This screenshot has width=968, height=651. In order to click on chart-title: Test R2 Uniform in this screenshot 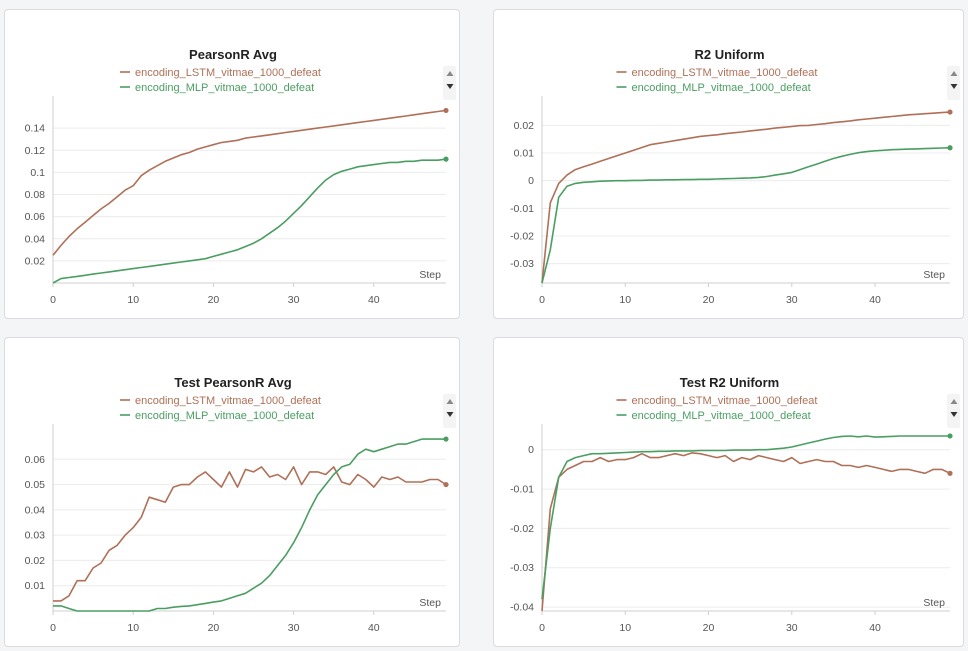, I will do `click(729, 382)`.